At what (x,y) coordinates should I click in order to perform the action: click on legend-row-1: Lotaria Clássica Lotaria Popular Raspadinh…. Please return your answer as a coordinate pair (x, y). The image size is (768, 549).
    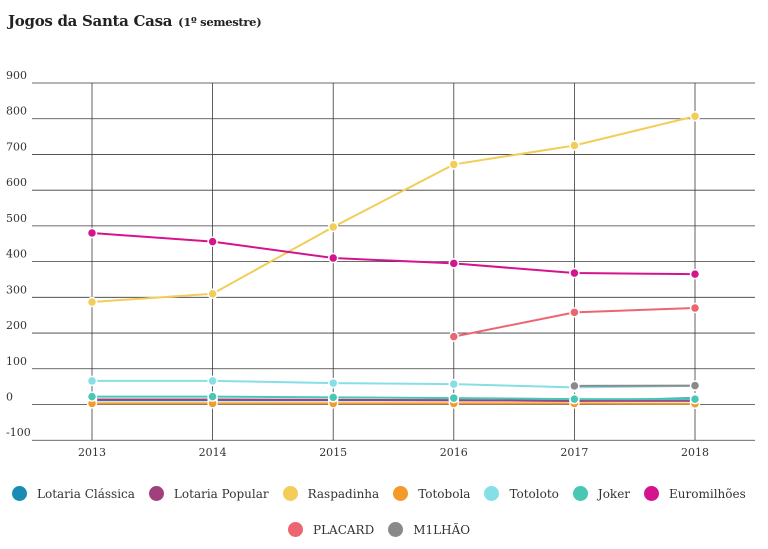
    Looking at the image, I should click on (386, 493).